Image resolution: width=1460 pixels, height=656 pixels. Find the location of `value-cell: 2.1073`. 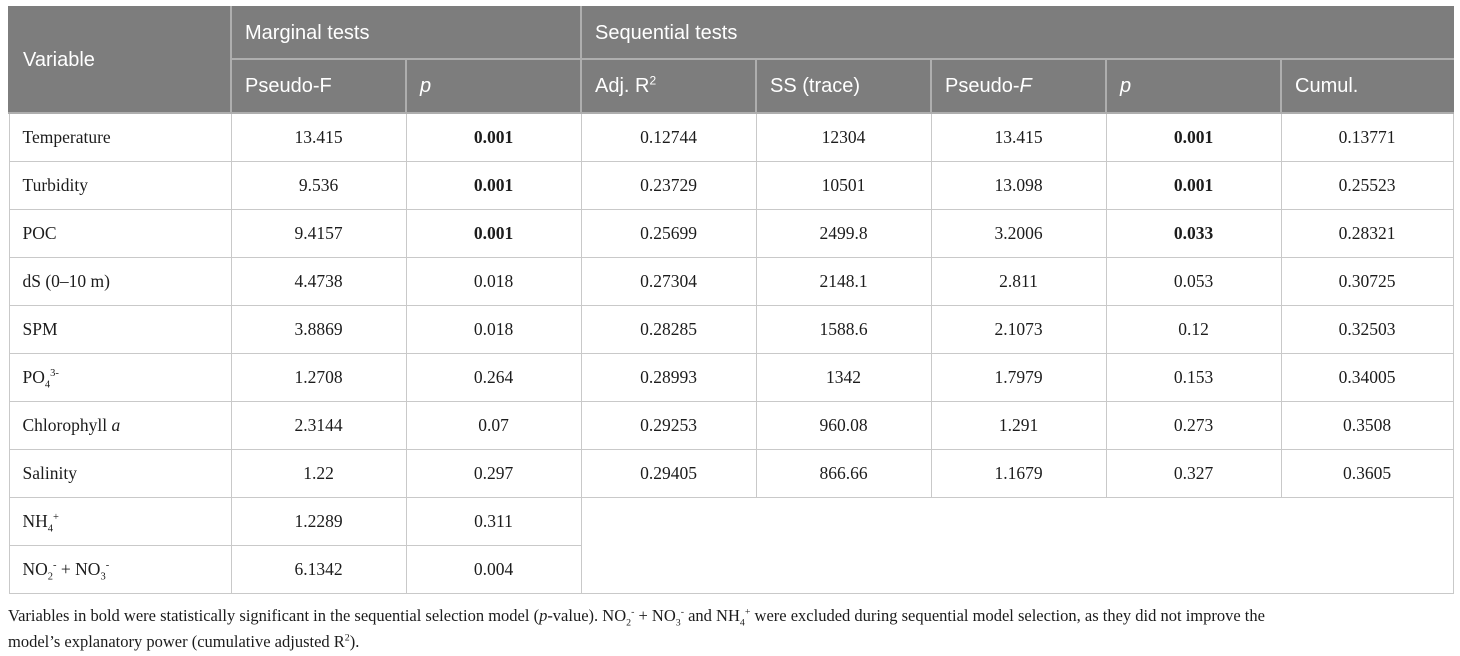

value-cell: 2.1073 is located at coordinates (1018, 329).